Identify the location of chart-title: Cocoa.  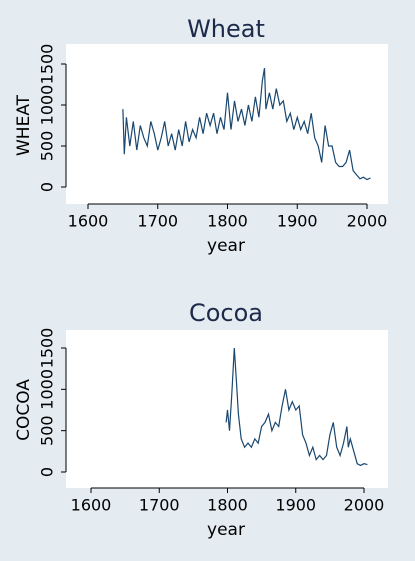
(226, 313).